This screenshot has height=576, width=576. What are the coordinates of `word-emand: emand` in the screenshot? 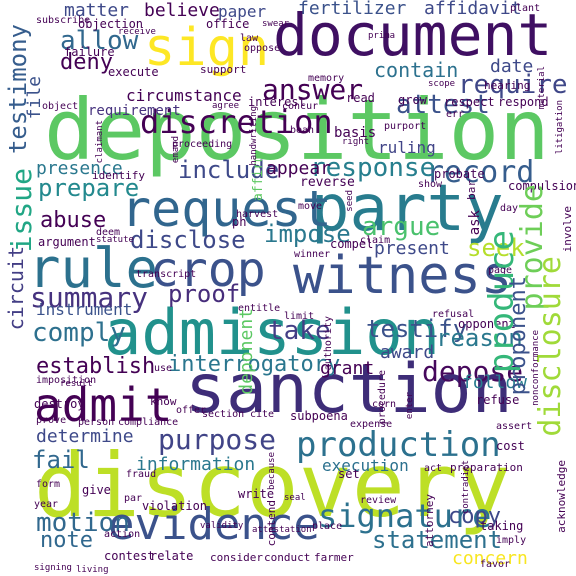 It's located at (176, 150).